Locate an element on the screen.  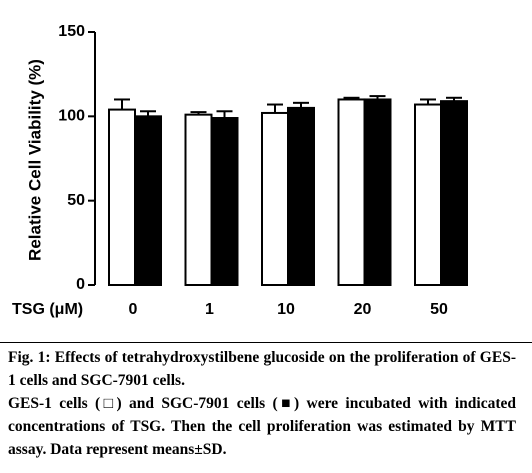
x-tick-label: 50 is located at coordinates (439, 309).